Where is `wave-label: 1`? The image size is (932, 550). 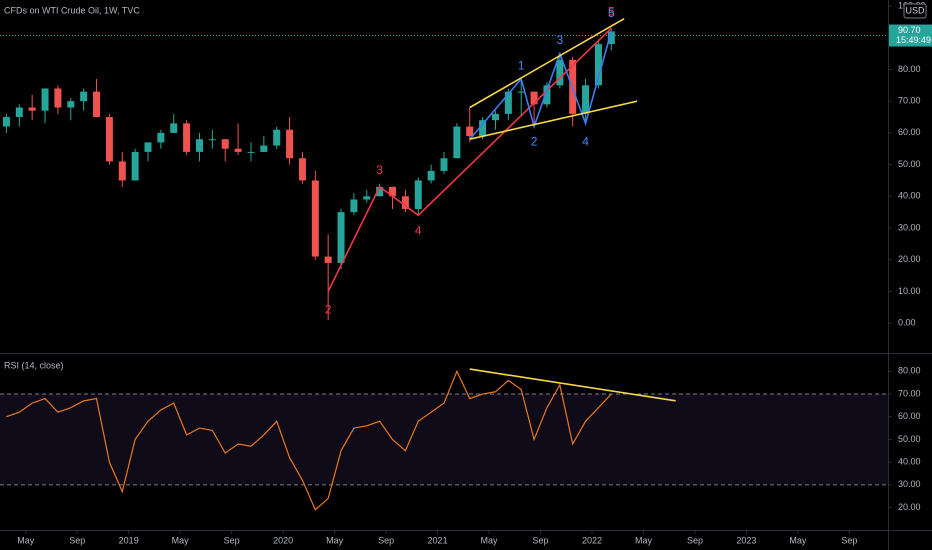
wave-label: 1 is located at coordinates (521, 65).